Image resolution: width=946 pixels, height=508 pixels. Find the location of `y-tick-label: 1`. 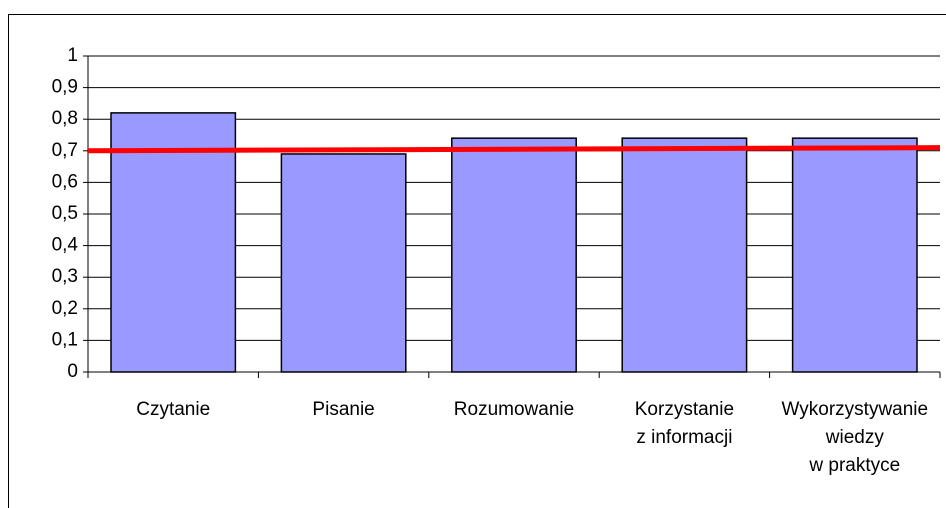

y-tick-label: 1 is located at coordinates (72, 55).